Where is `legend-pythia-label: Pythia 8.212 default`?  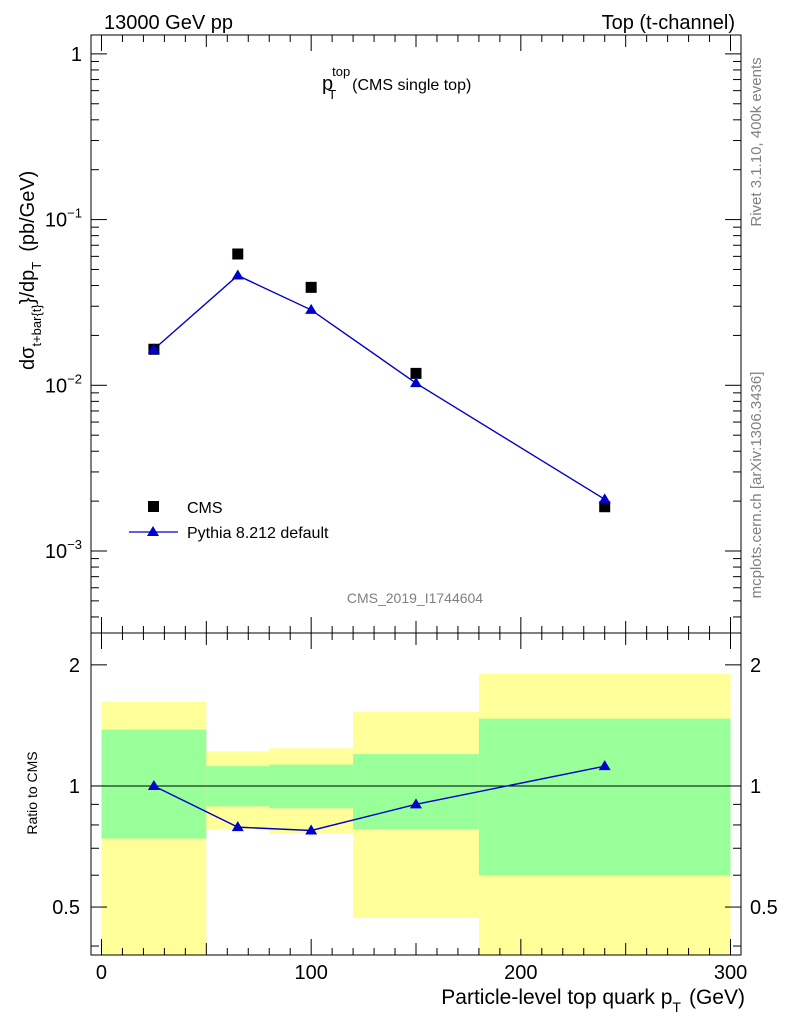
legend-pythia-label: Pythia 8.212 default is located at coordinates (258, 533).